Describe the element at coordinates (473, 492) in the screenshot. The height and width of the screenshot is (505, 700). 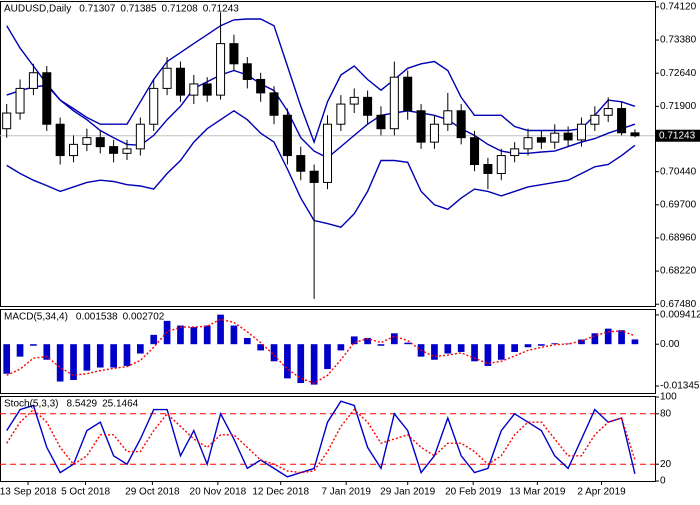
I see `x-tick-label: 20 Feb 2019` at that location.